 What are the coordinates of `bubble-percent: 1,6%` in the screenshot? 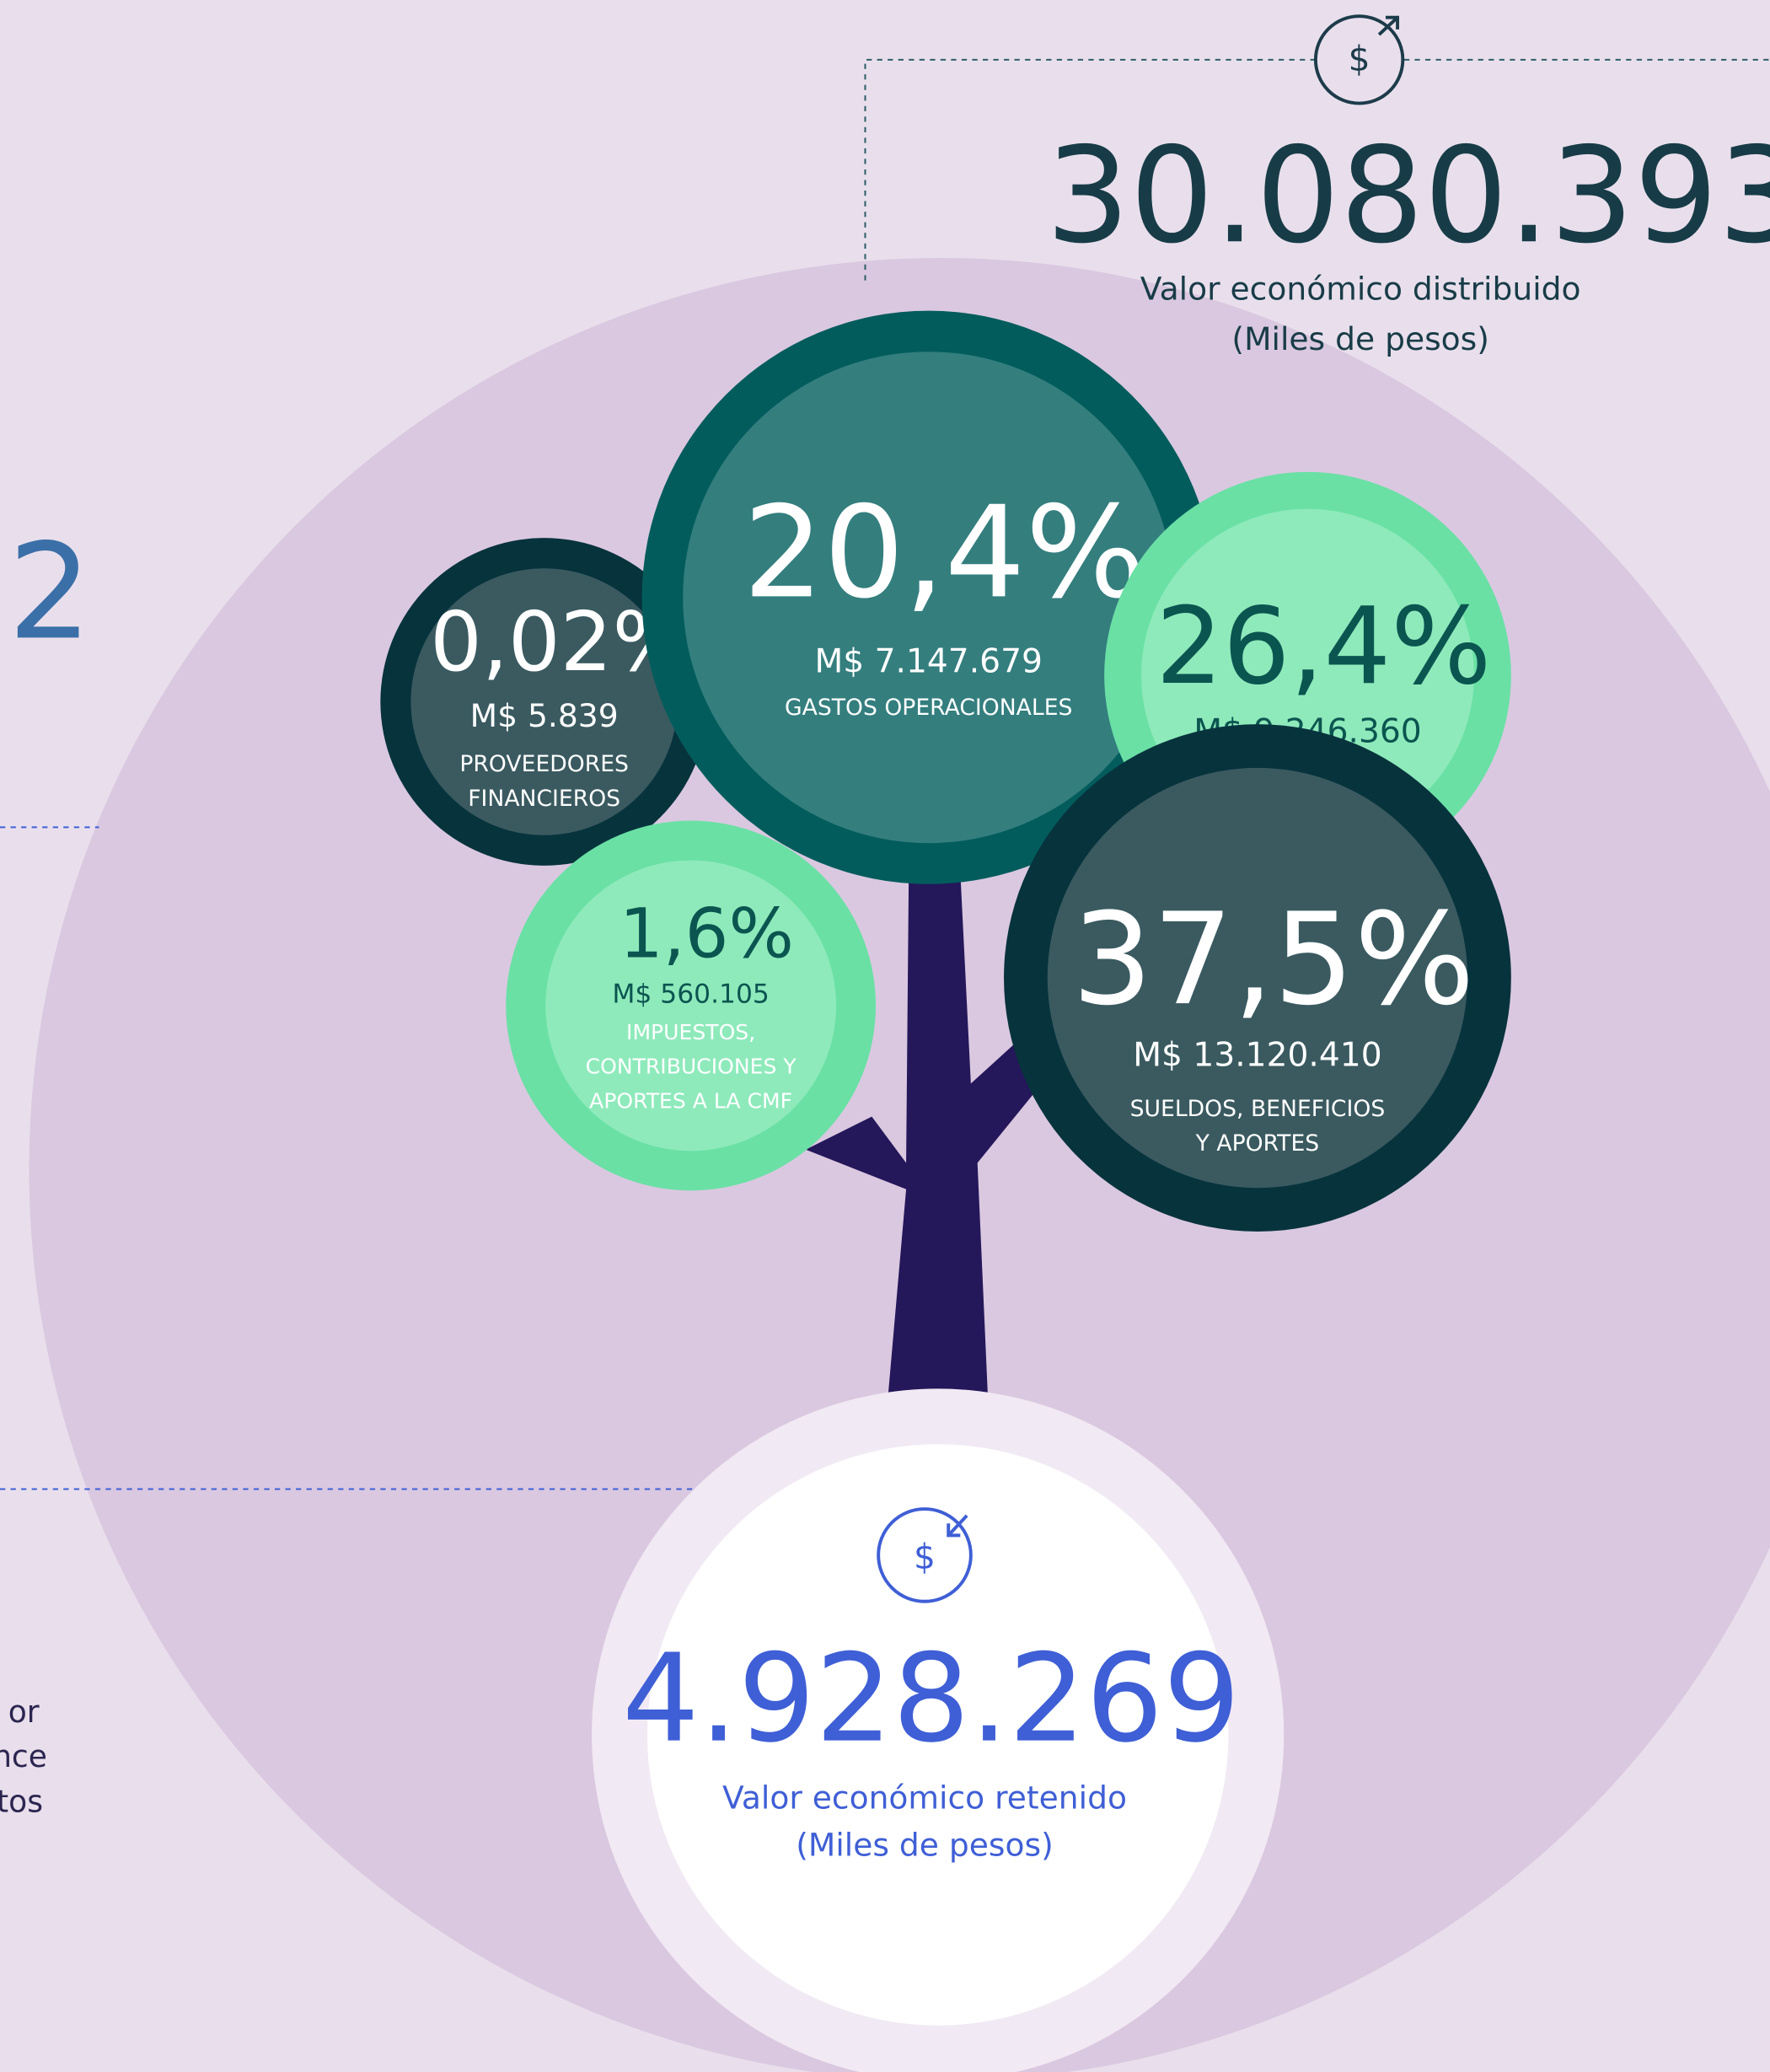 It's located at (707, 934).